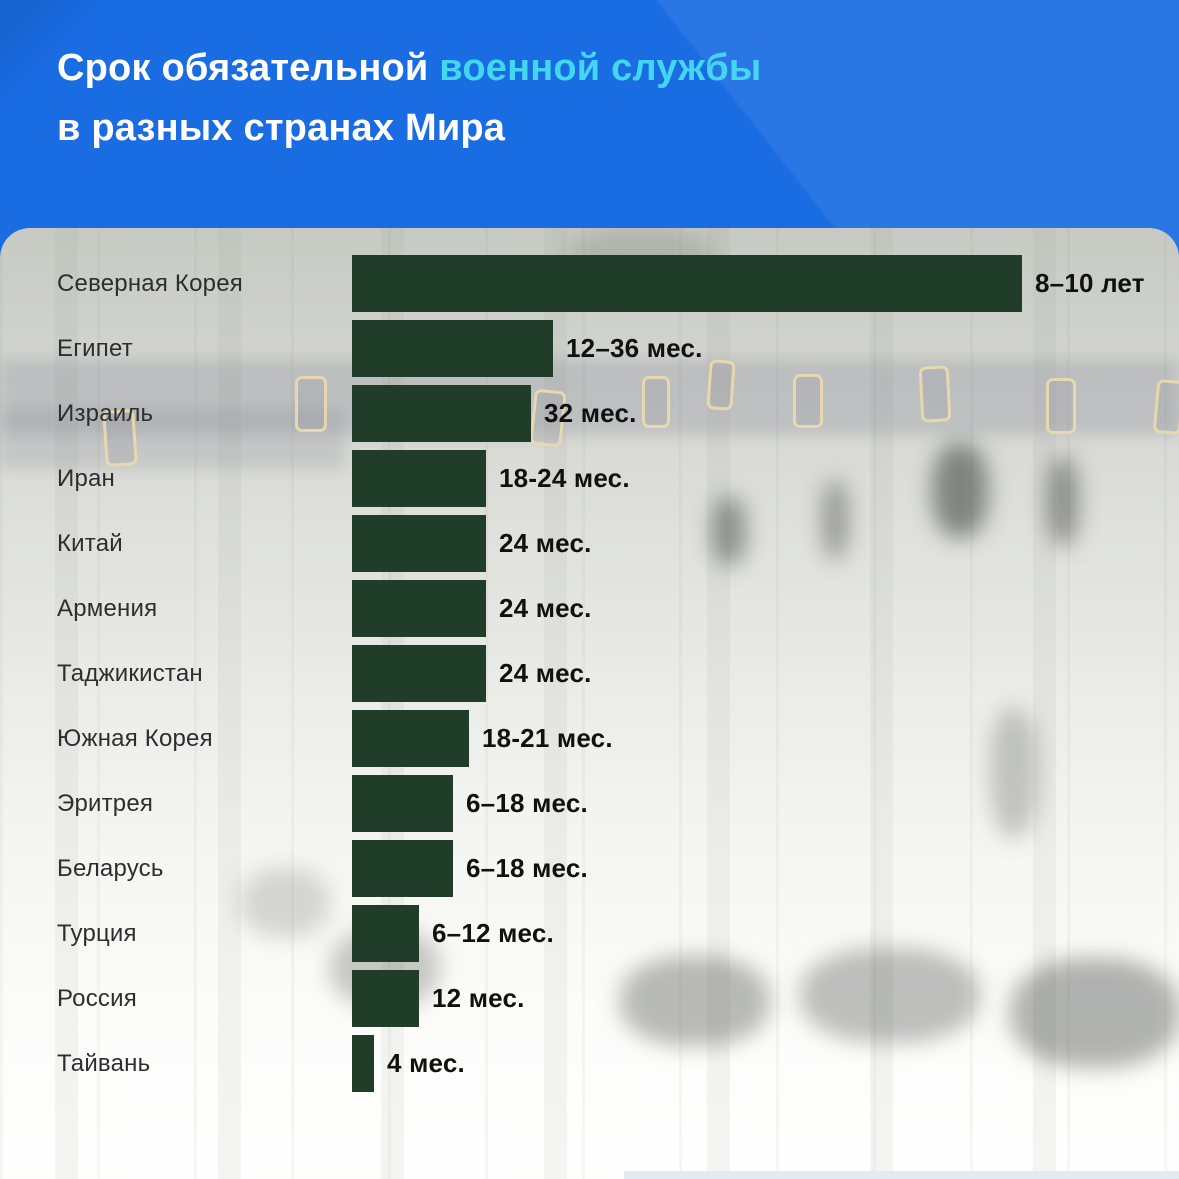  What do you see at coordinates (478, 998) in the screenshot?
I see `duration-value-label: 12 мес.` at bounding box center [478, 998].